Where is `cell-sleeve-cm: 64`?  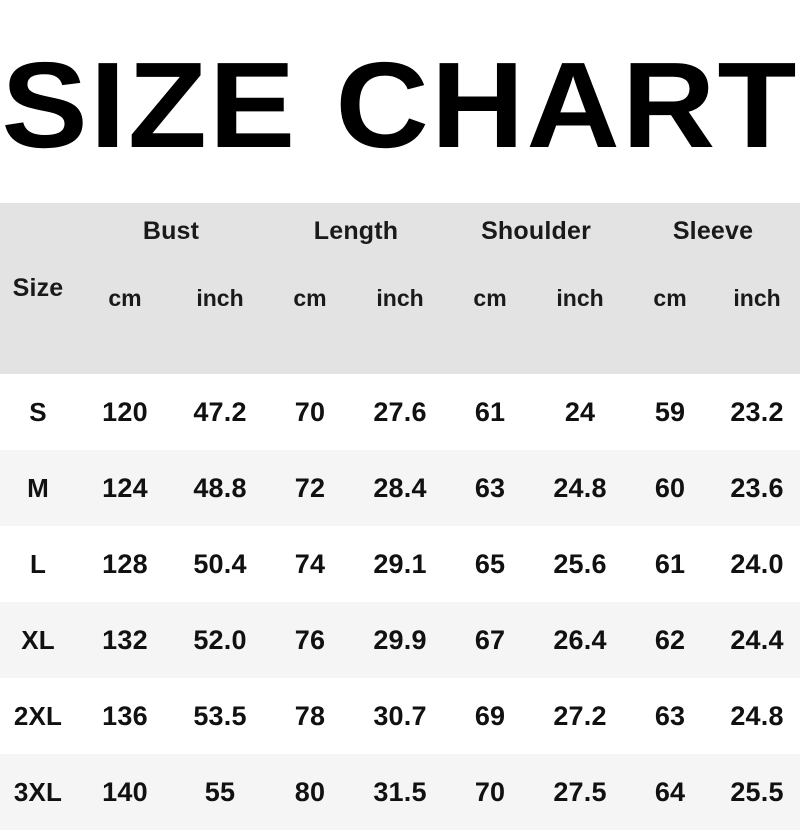
cell-sleeve-cm: 64 is located at coordinates (670, 792).